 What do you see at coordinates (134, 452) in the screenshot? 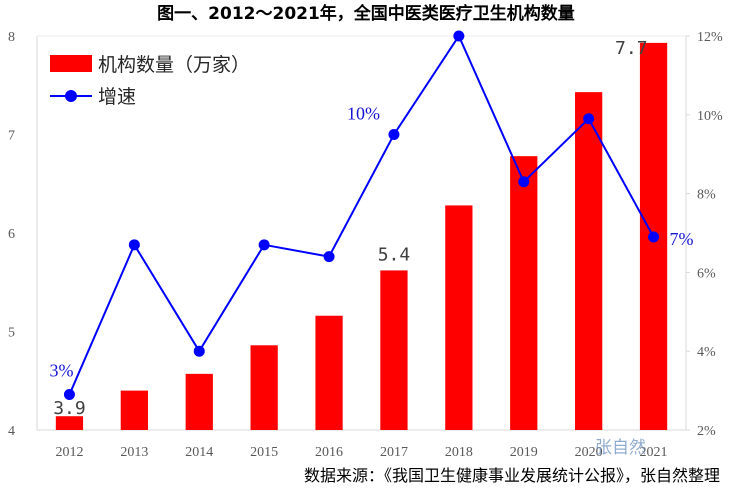
I see `x-axis-tick: 2013` at bounding box center [134, 452].